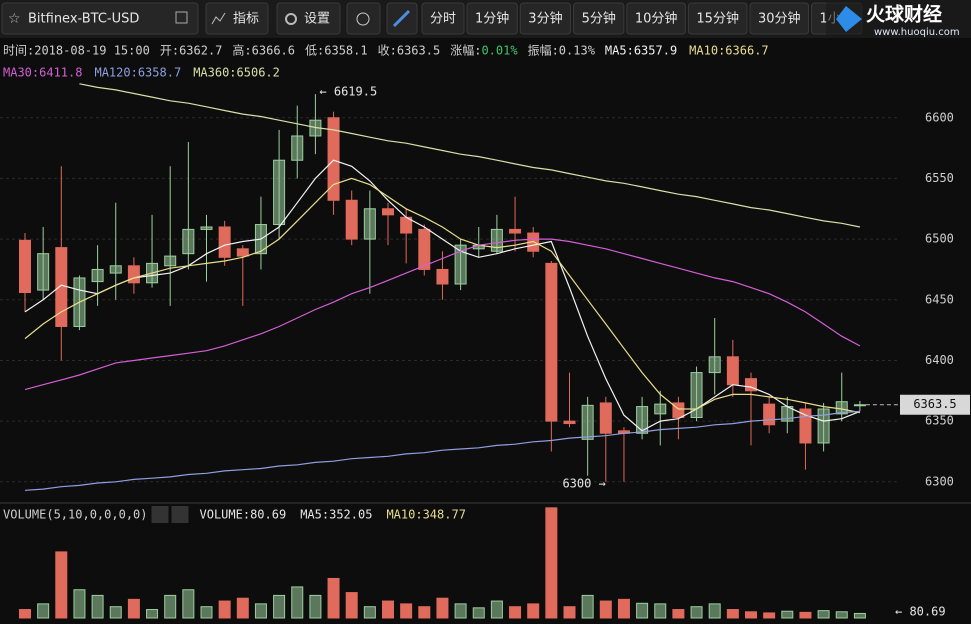 The width and height of the screenshot is (971, 624). Describe the element at coordinates (939, 117) in the screenshot. I see `y-tick-label: 6600` at that location.